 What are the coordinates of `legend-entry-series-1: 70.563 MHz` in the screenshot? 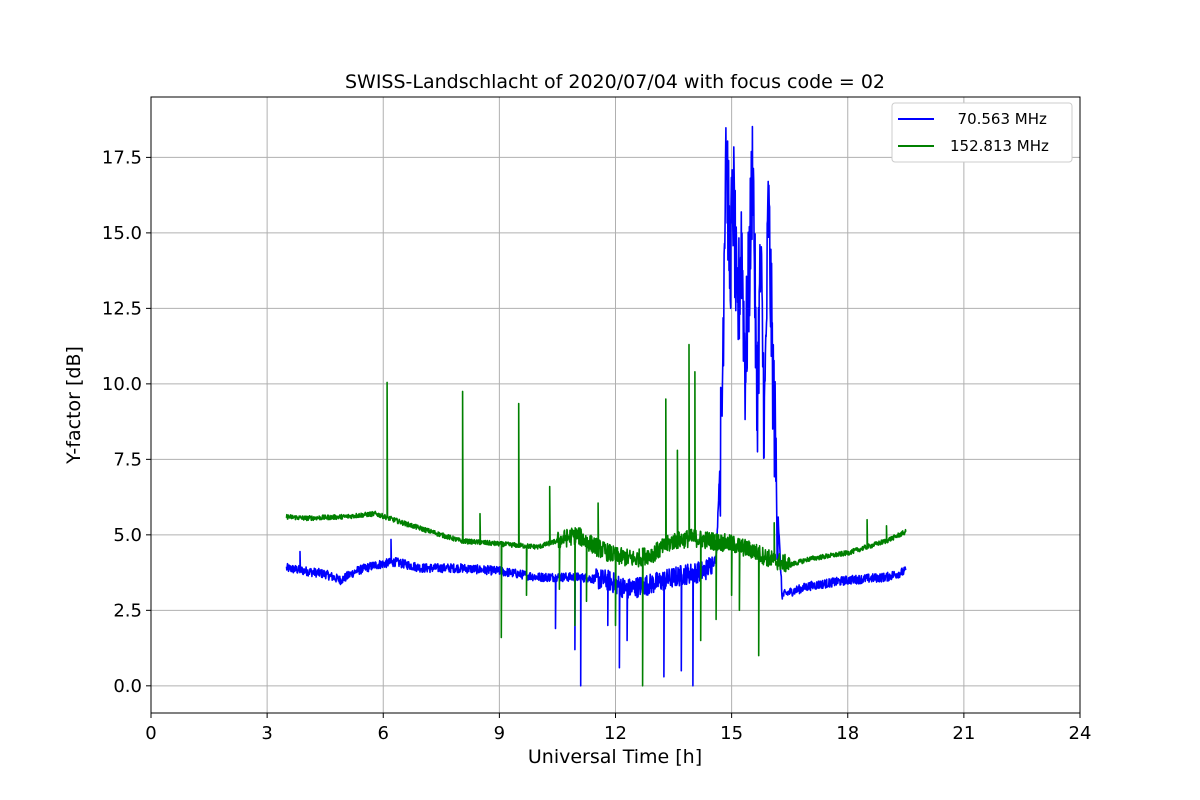 It's located at (997, 119).